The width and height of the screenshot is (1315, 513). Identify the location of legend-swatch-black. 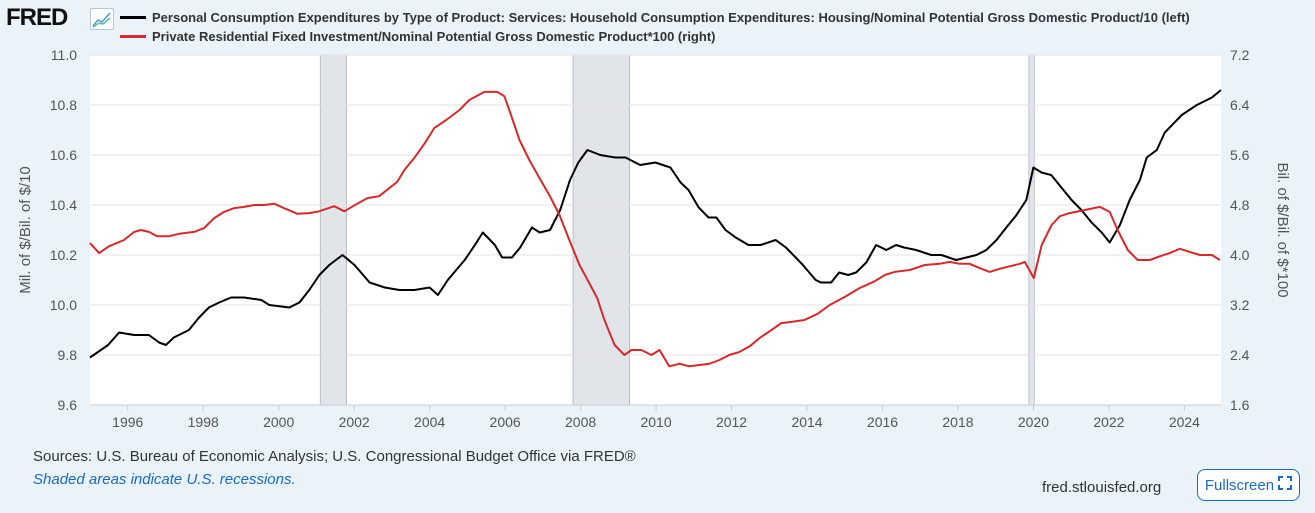
(133, 17).